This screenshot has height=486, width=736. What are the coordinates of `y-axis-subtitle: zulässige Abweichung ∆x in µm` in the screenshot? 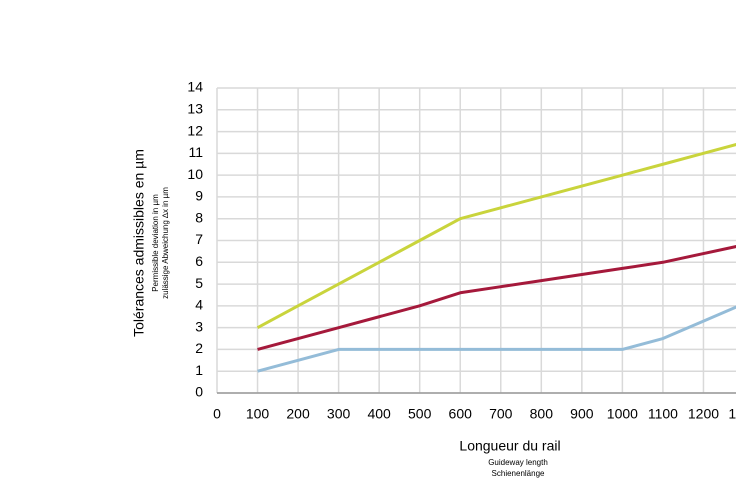 It's located at (165, 243).